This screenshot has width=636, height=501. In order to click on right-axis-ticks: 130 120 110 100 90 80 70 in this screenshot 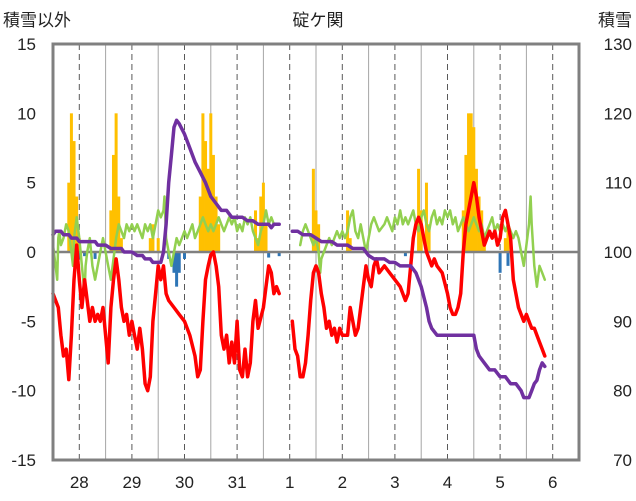, I will do `click(618, 252)`.